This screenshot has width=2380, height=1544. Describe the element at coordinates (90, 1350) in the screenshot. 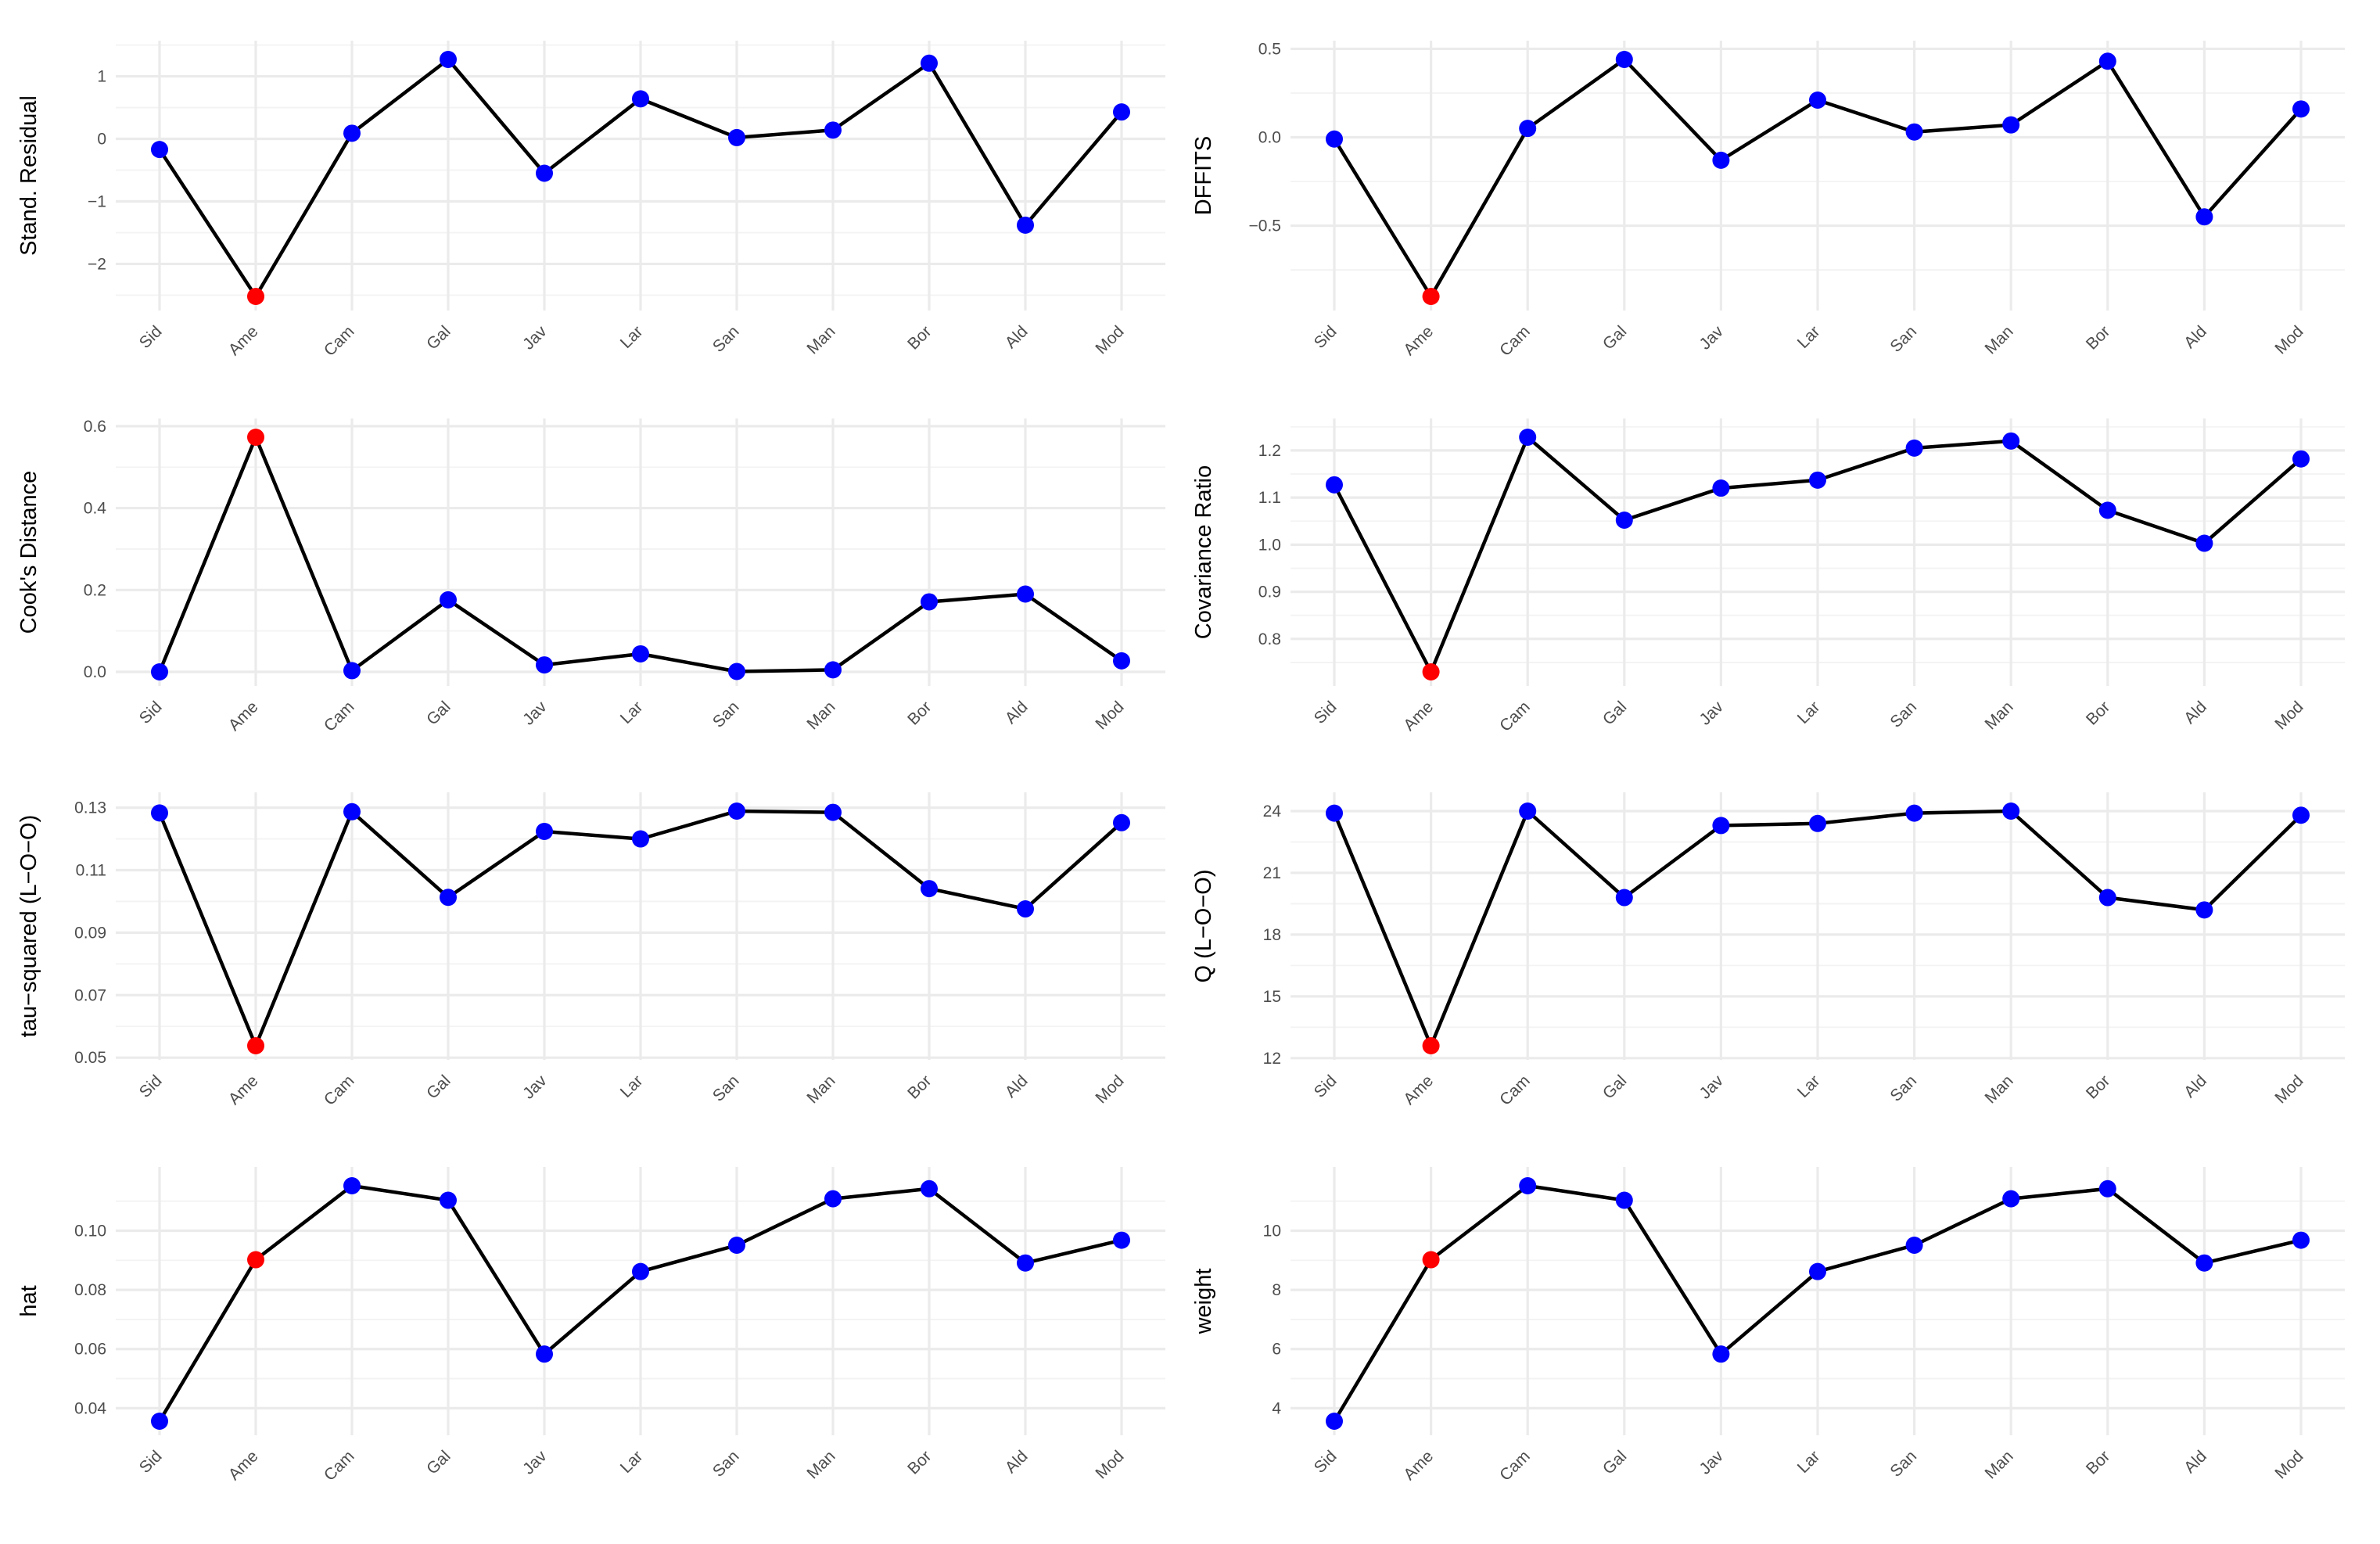

I see `y-tick-label: 0.06` at that location.